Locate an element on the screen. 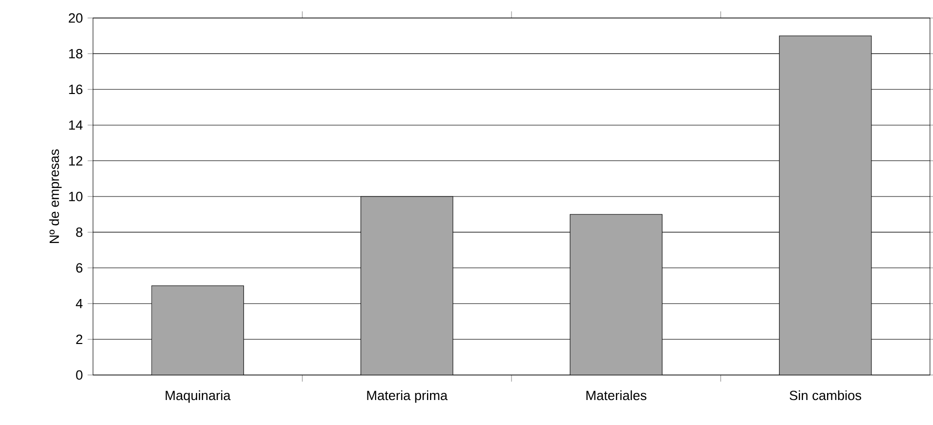  x-tick-label: Maquinaria is located at coordinates (198, 396).